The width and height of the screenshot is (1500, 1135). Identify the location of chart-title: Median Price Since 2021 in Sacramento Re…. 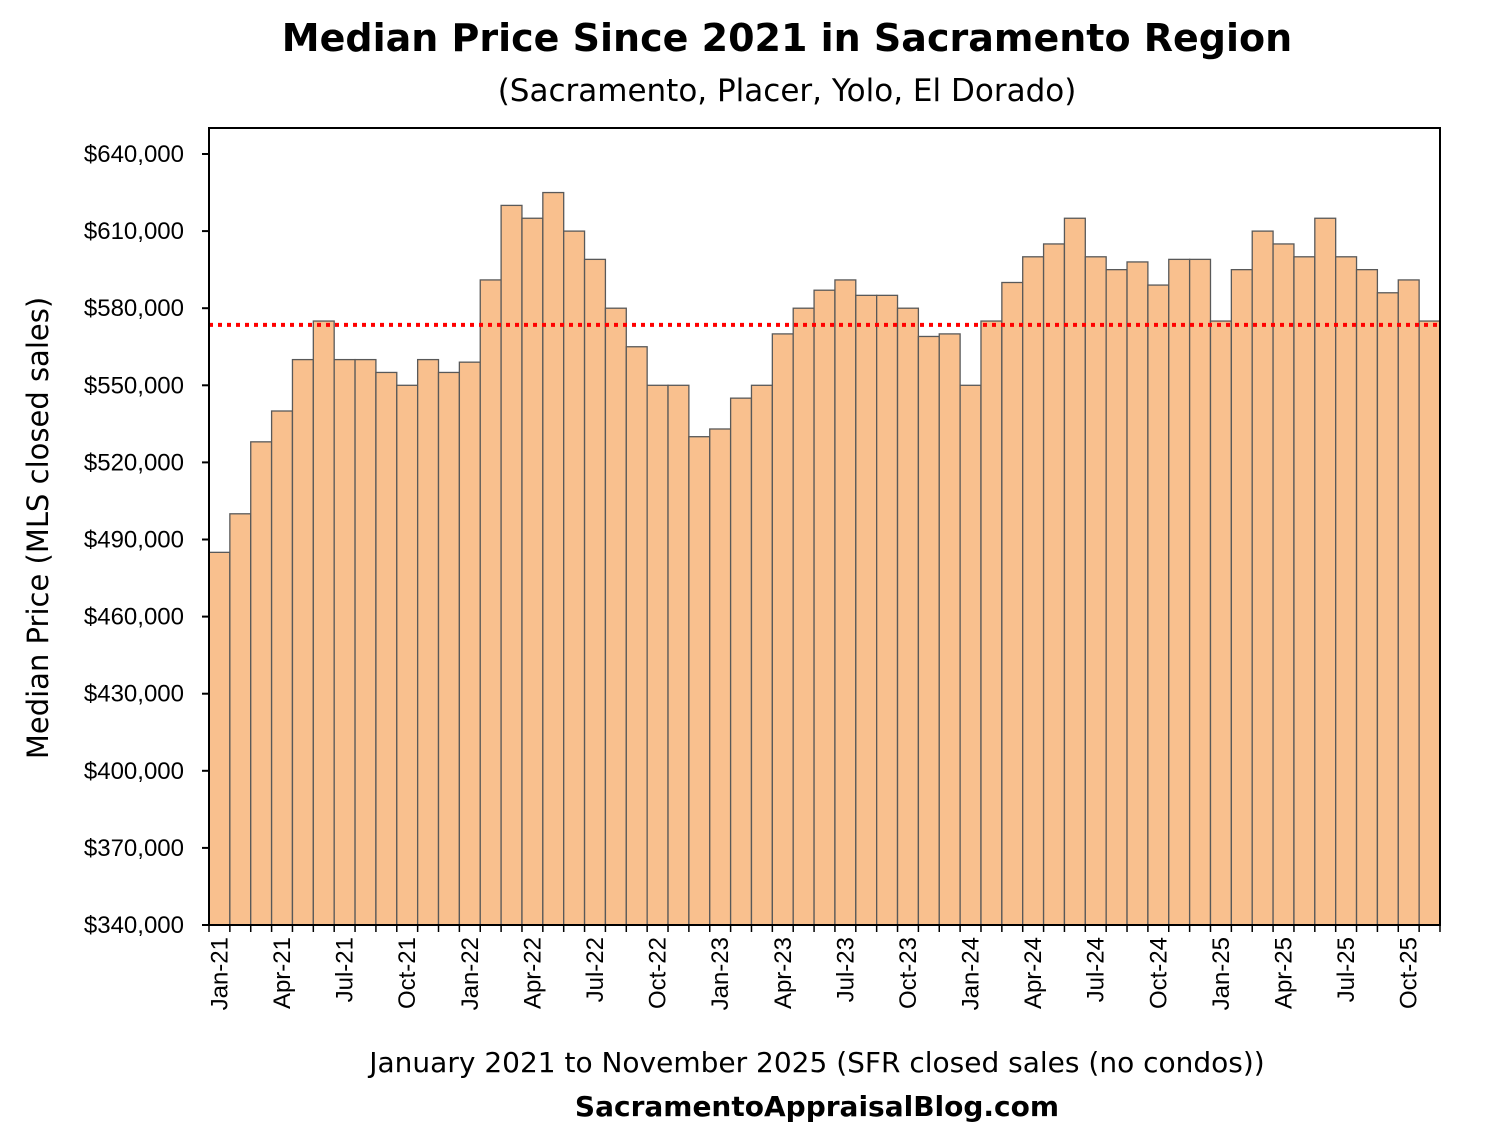
(787, 38).